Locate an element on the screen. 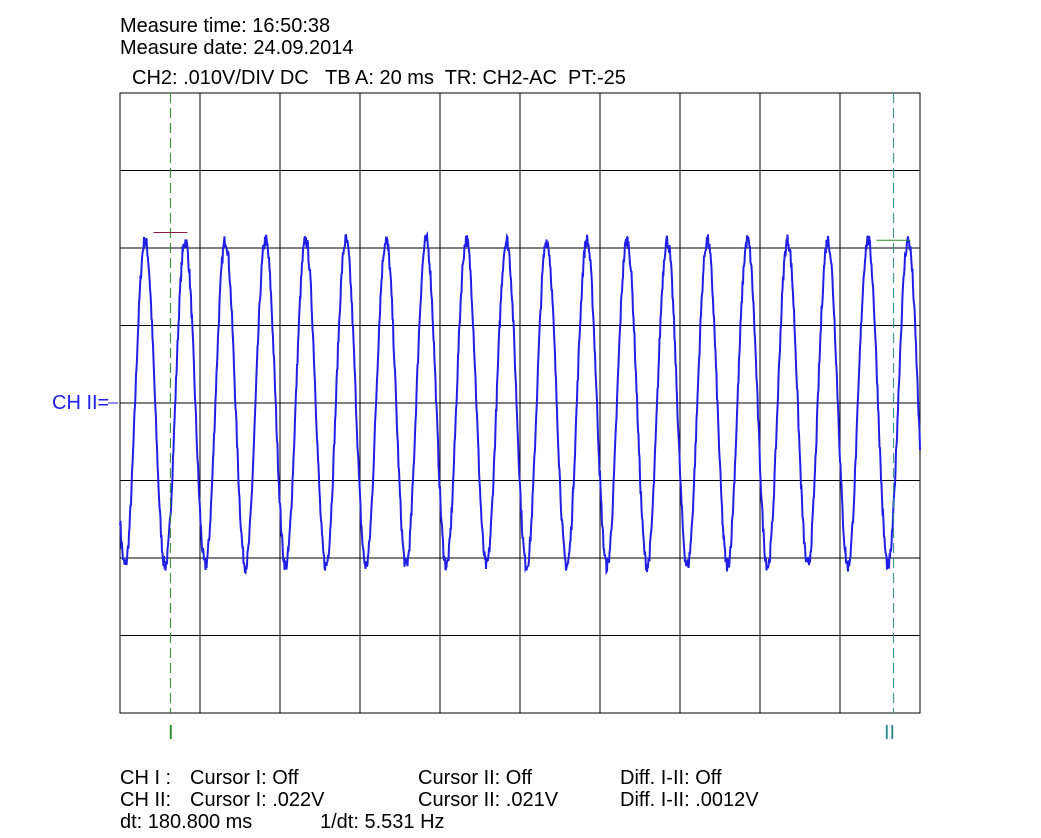  ch1-cursor2: Cursor II: Off is located at coordinates (475, 778).